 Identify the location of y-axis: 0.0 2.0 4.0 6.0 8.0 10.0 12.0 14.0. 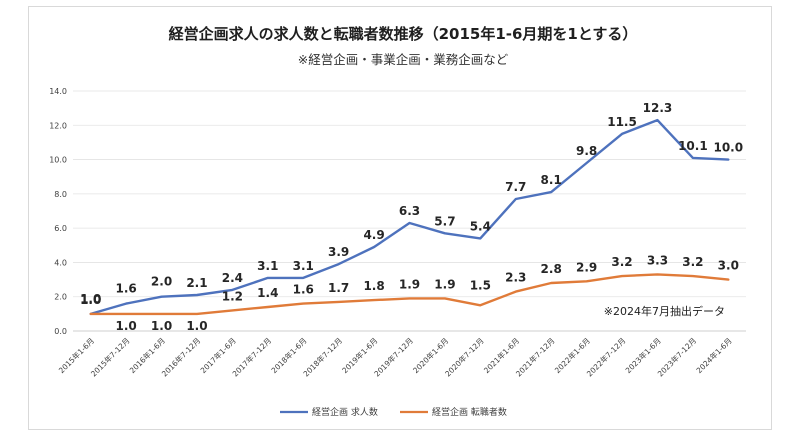
(58, 211).